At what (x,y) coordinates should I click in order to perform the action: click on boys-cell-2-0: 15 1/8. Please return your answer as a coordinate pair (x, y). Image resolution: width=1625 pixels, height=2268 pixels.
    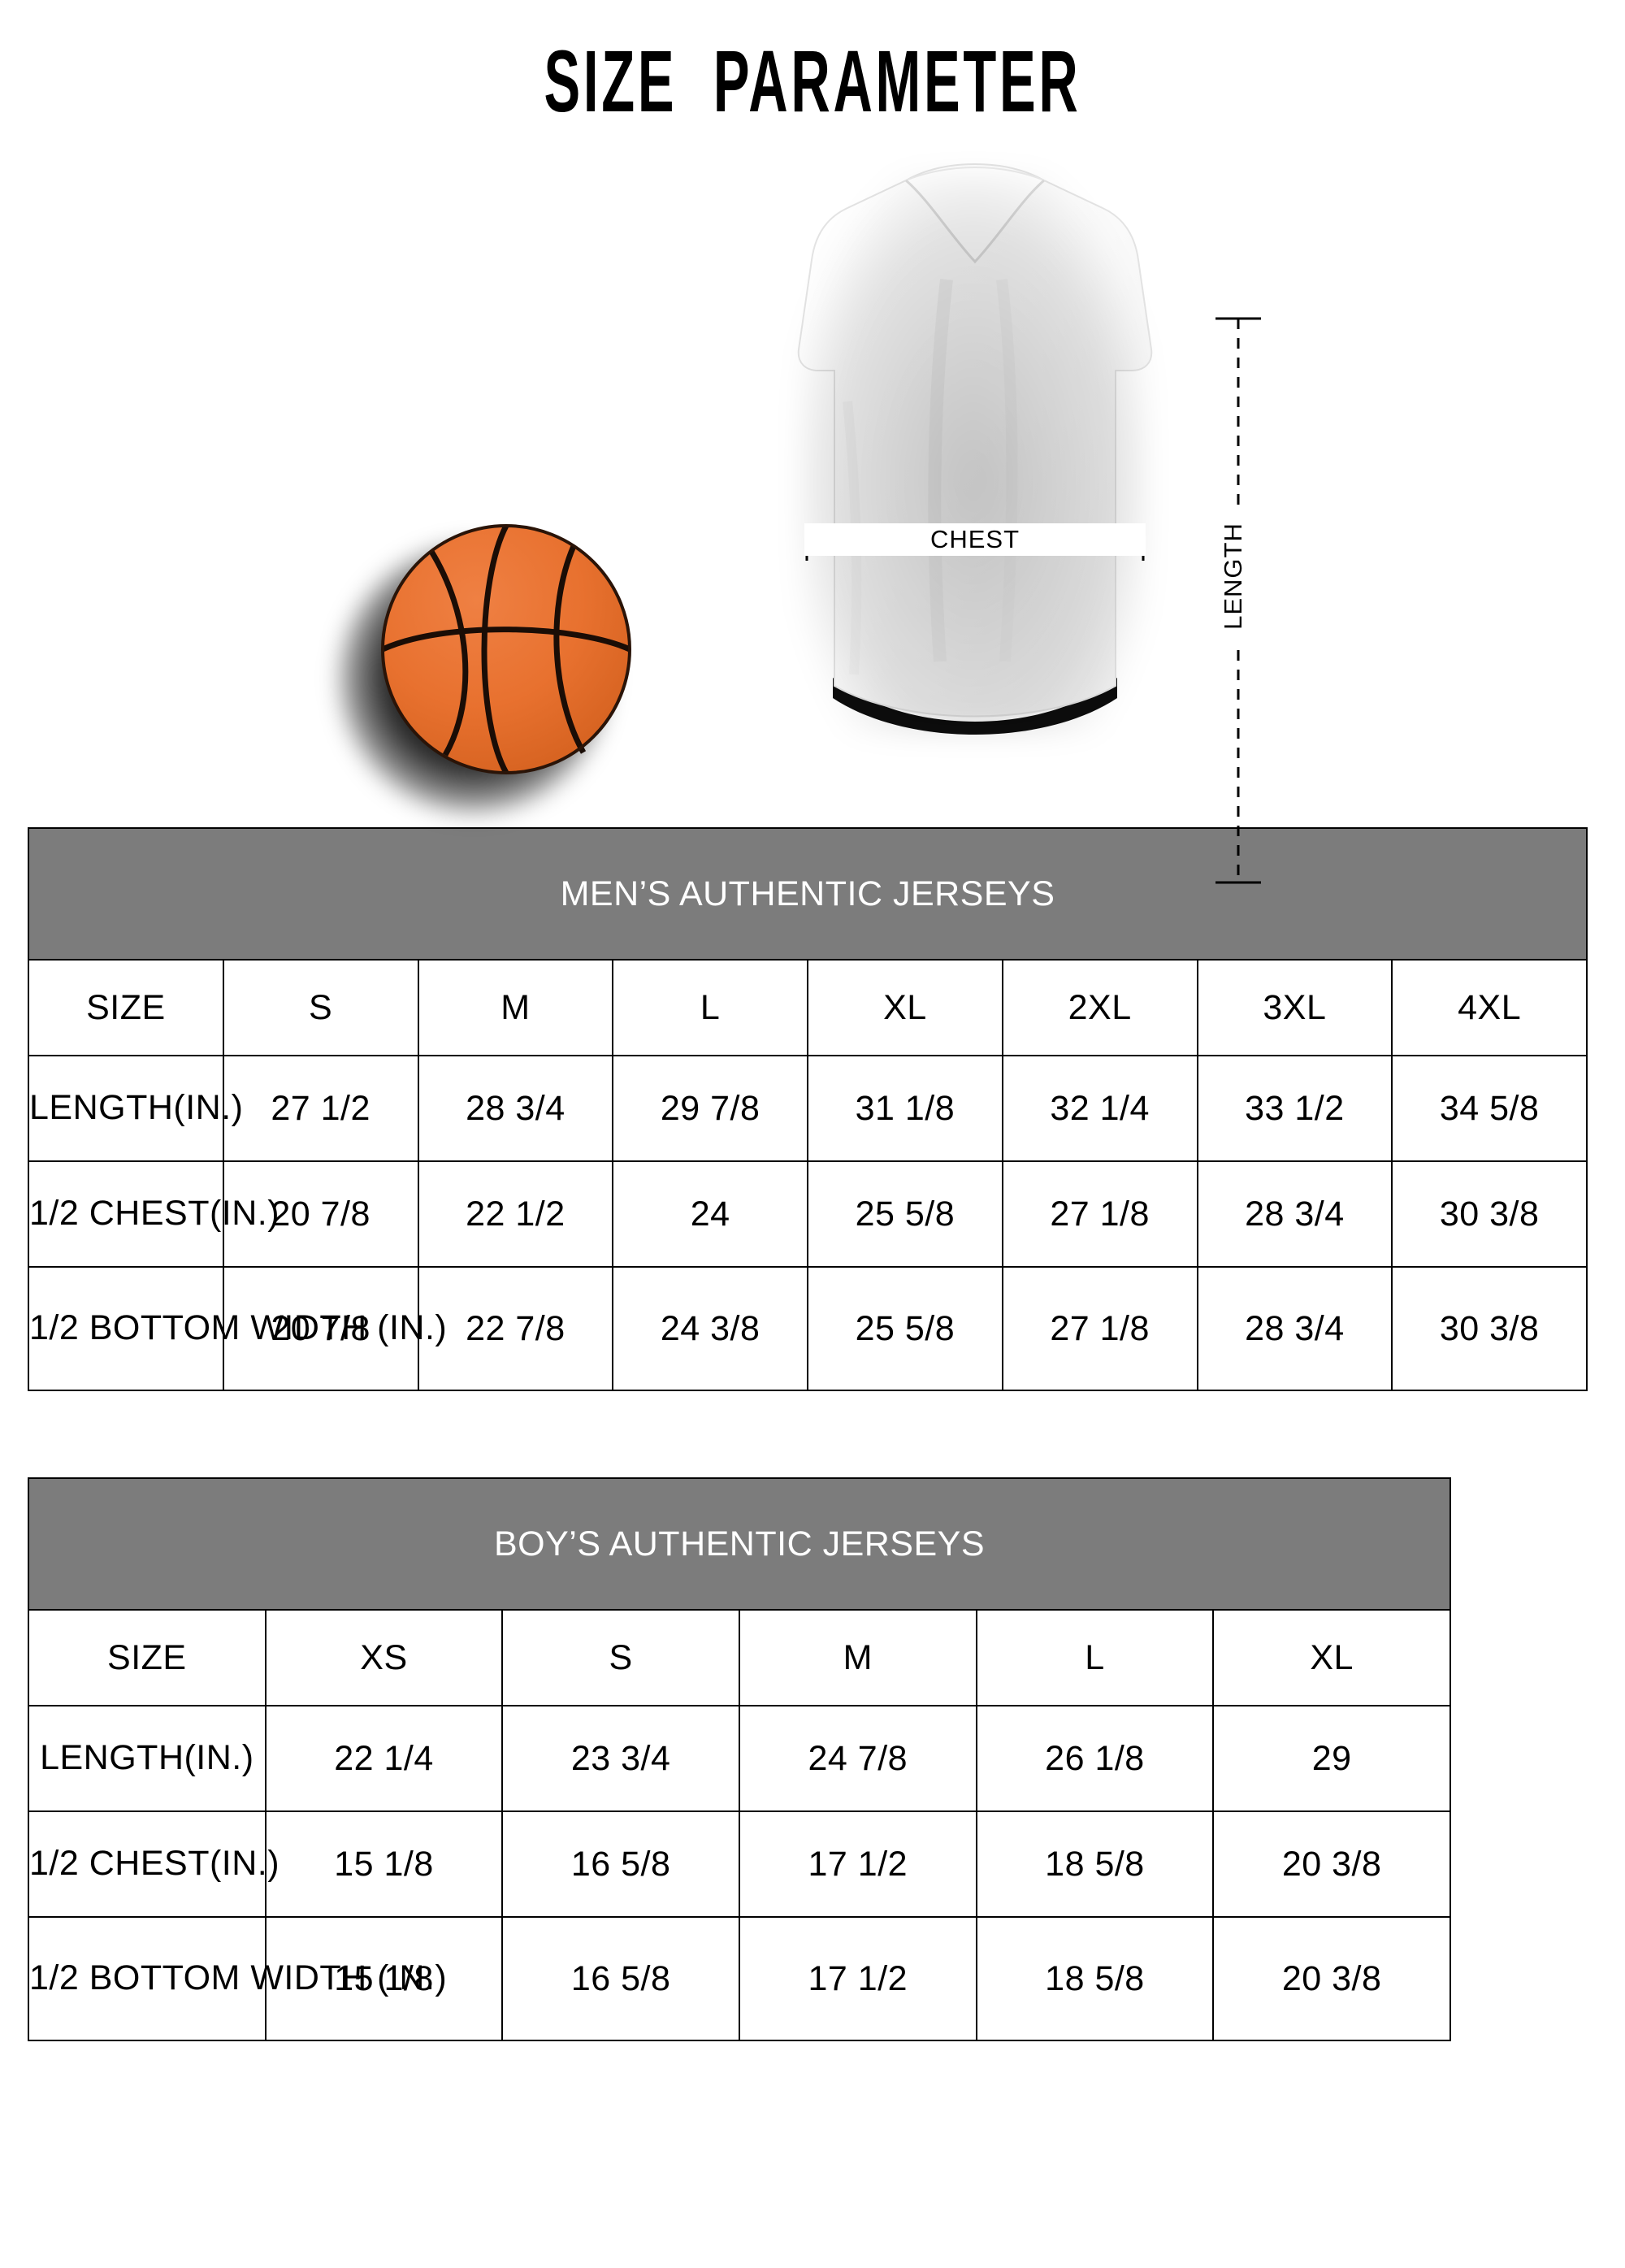
    Looking at the image, I should click on (384, 1978).